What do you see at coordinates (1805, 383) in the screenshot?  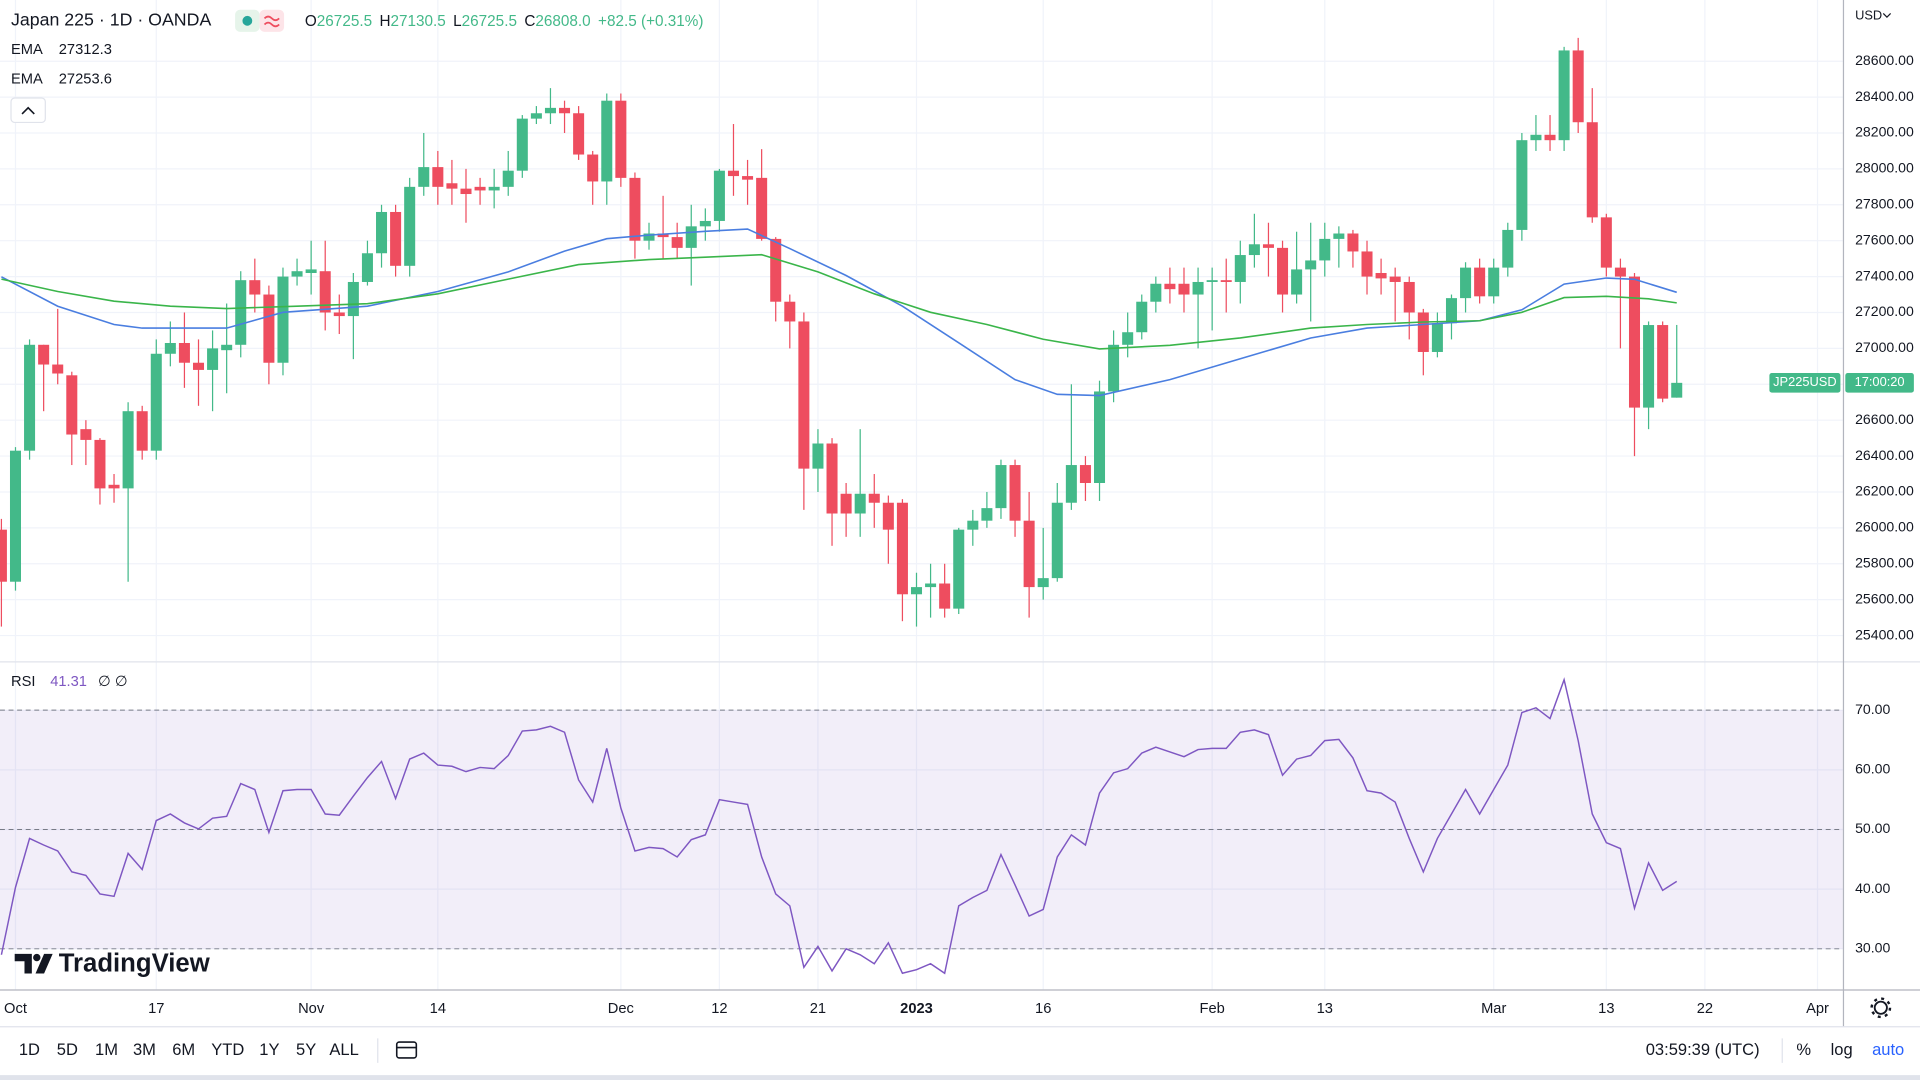 I see `price-tag-bg` at bounding box center [1805, 383].